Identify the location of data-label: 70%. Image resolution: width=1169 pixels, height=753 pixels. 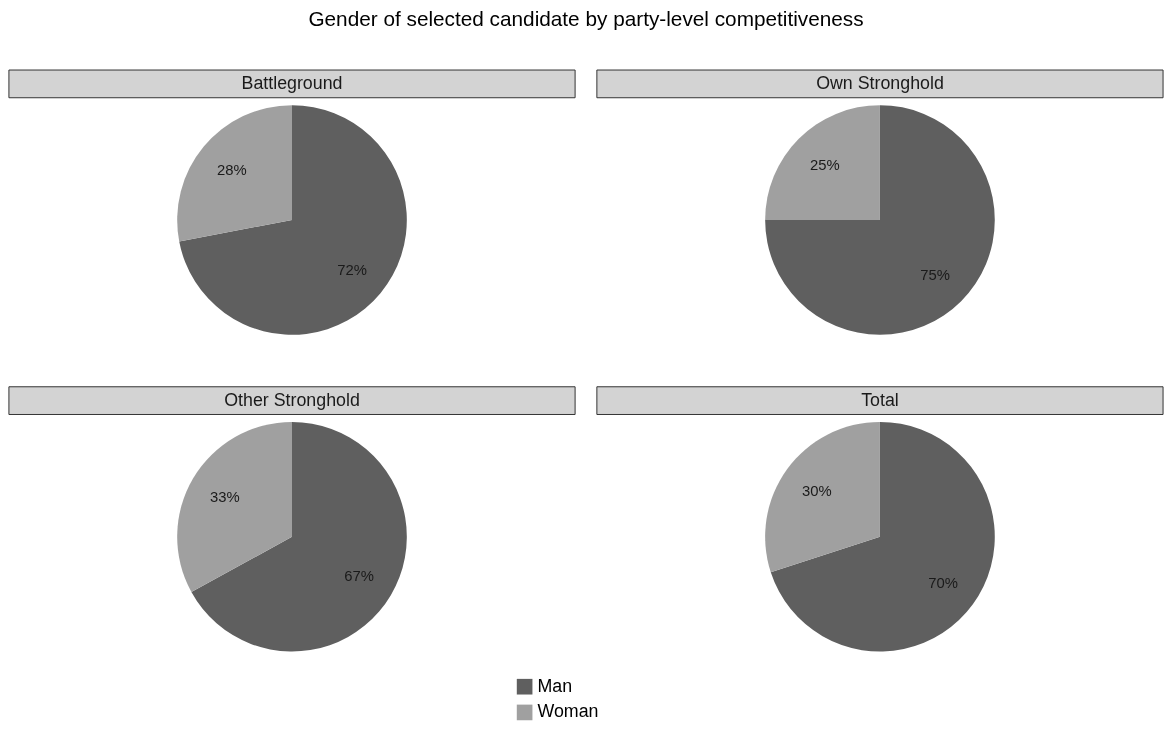
(943, 582).